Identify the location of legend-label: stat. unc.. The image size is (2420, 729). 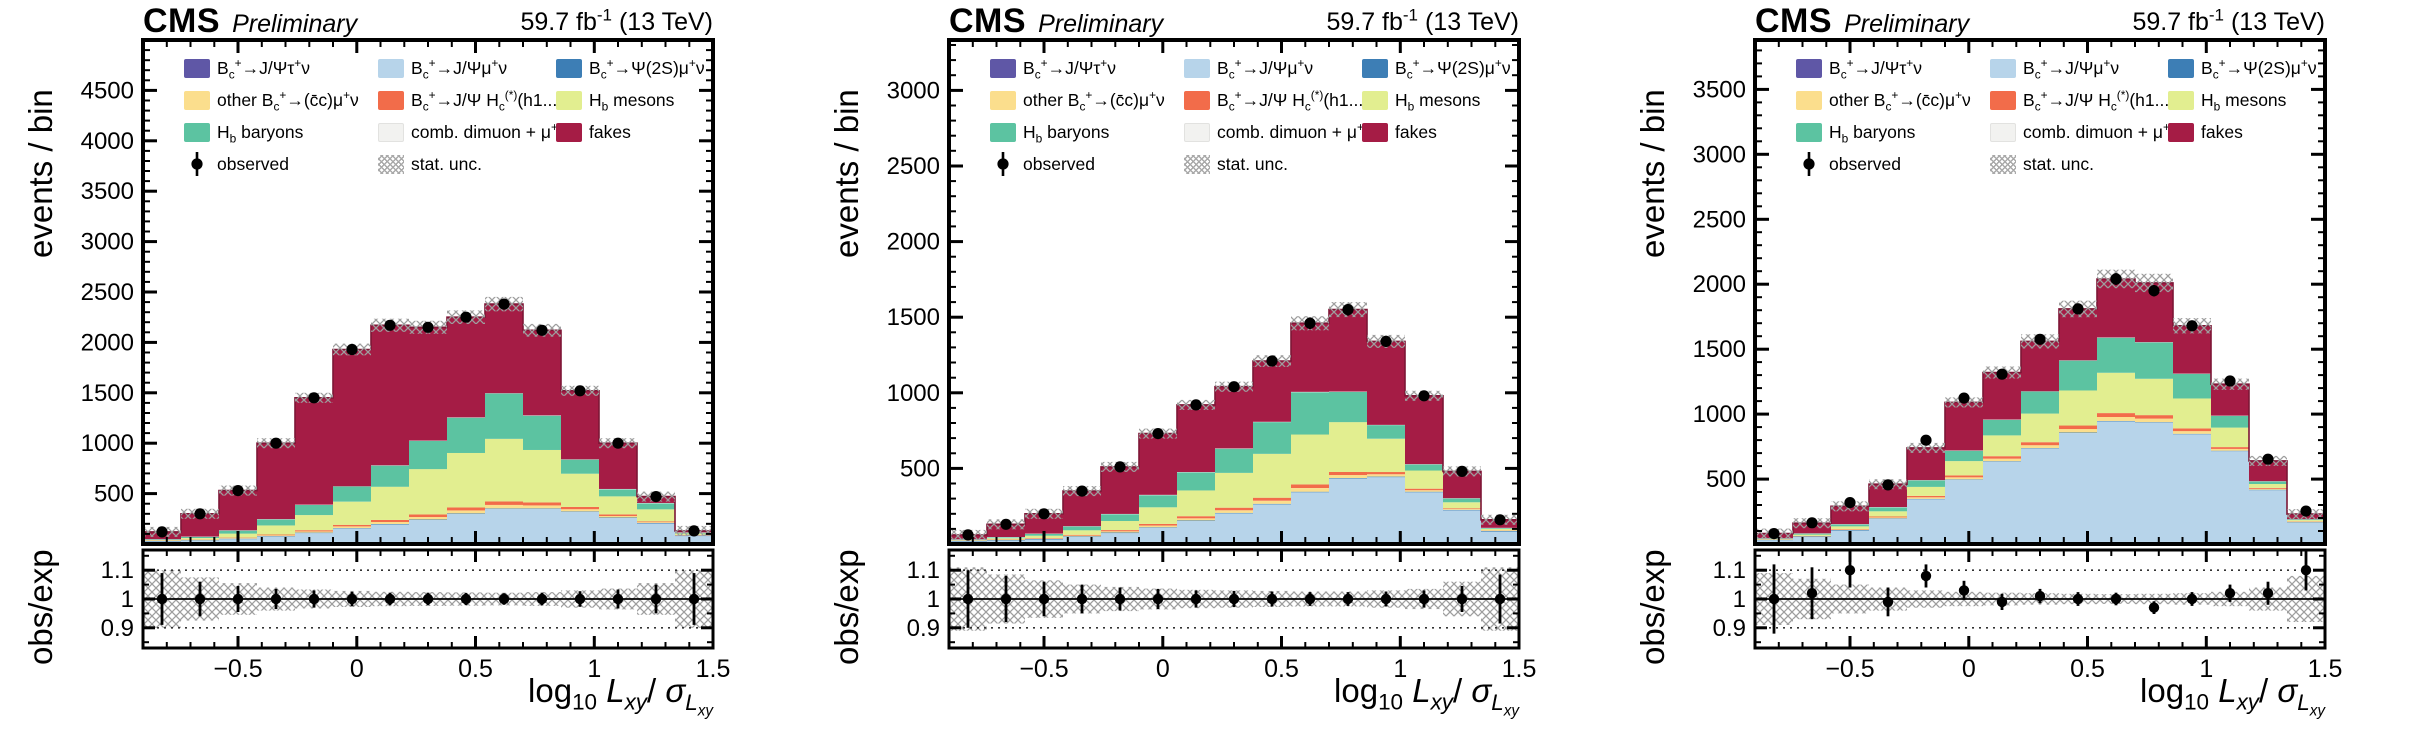
(1253, 163).